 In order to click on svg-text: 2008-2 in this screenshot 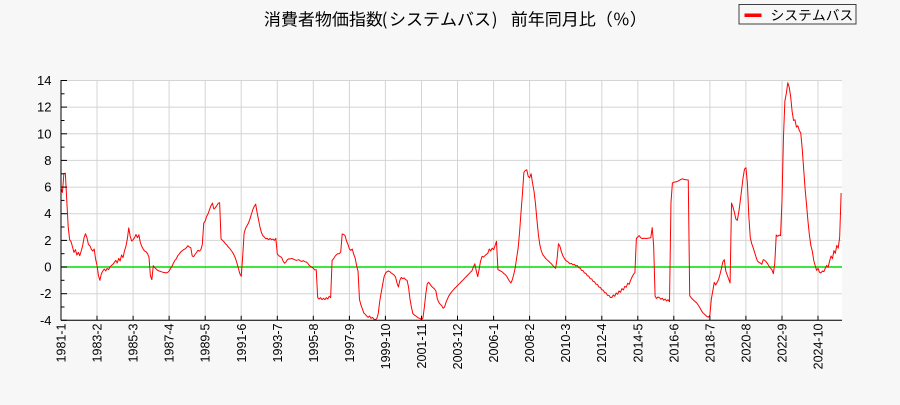, I will do `click(530, 342)`.